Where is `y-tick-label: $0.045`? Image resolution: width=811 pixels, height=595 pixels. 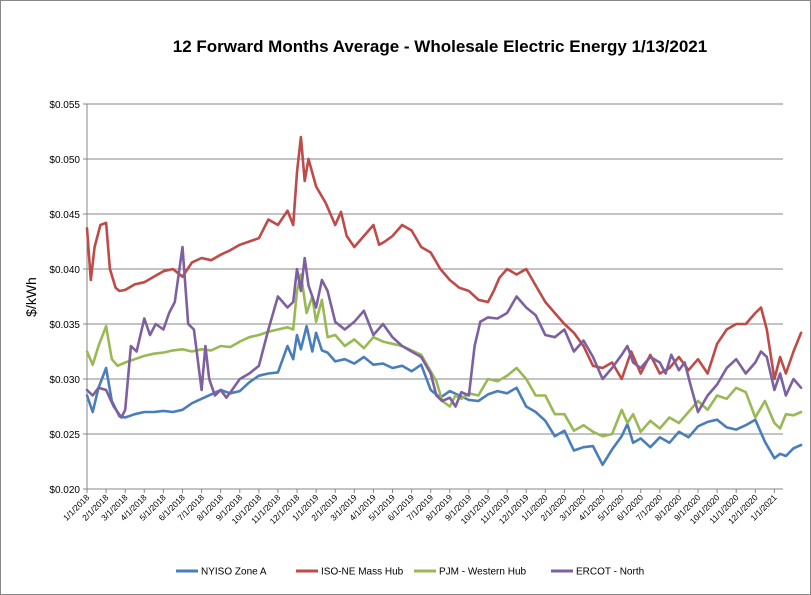 y-tick-label: $0.045 is located at coordinates (64, 215).